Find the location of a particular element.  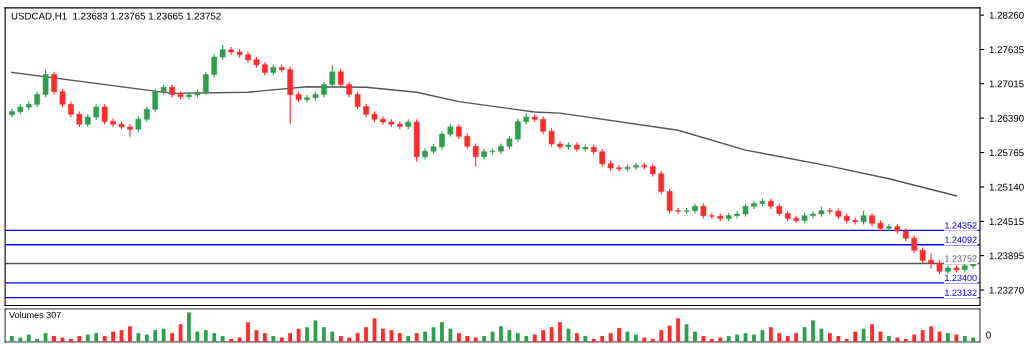

ref-line-label: 1.23132 is located at coordinates (961, 292).